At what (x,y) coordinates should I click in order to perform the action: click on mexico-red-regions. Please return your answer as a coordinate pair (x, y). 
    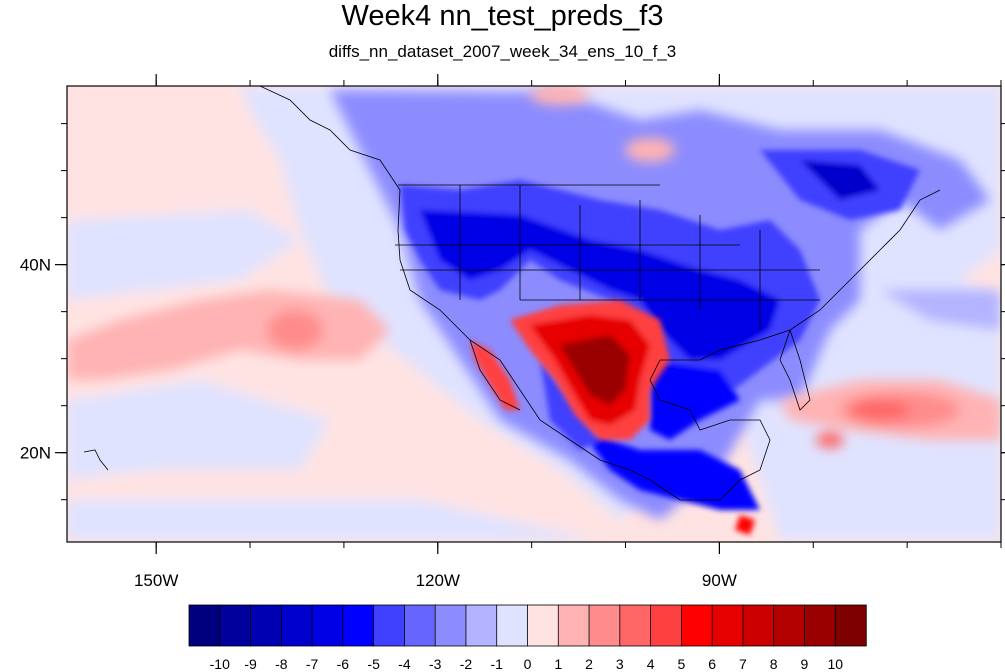
    Looking at the image, I should click on (612, 417).